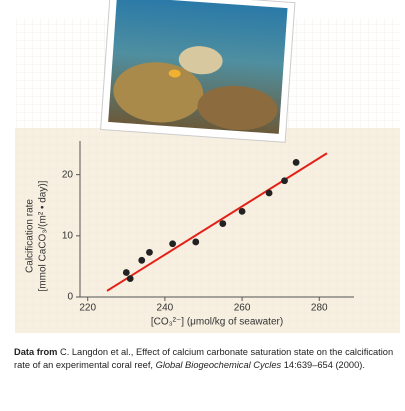  What do you see at coordinates (174, 73) in the screenshot?
I see `fish` at bounding box center [174, 73].